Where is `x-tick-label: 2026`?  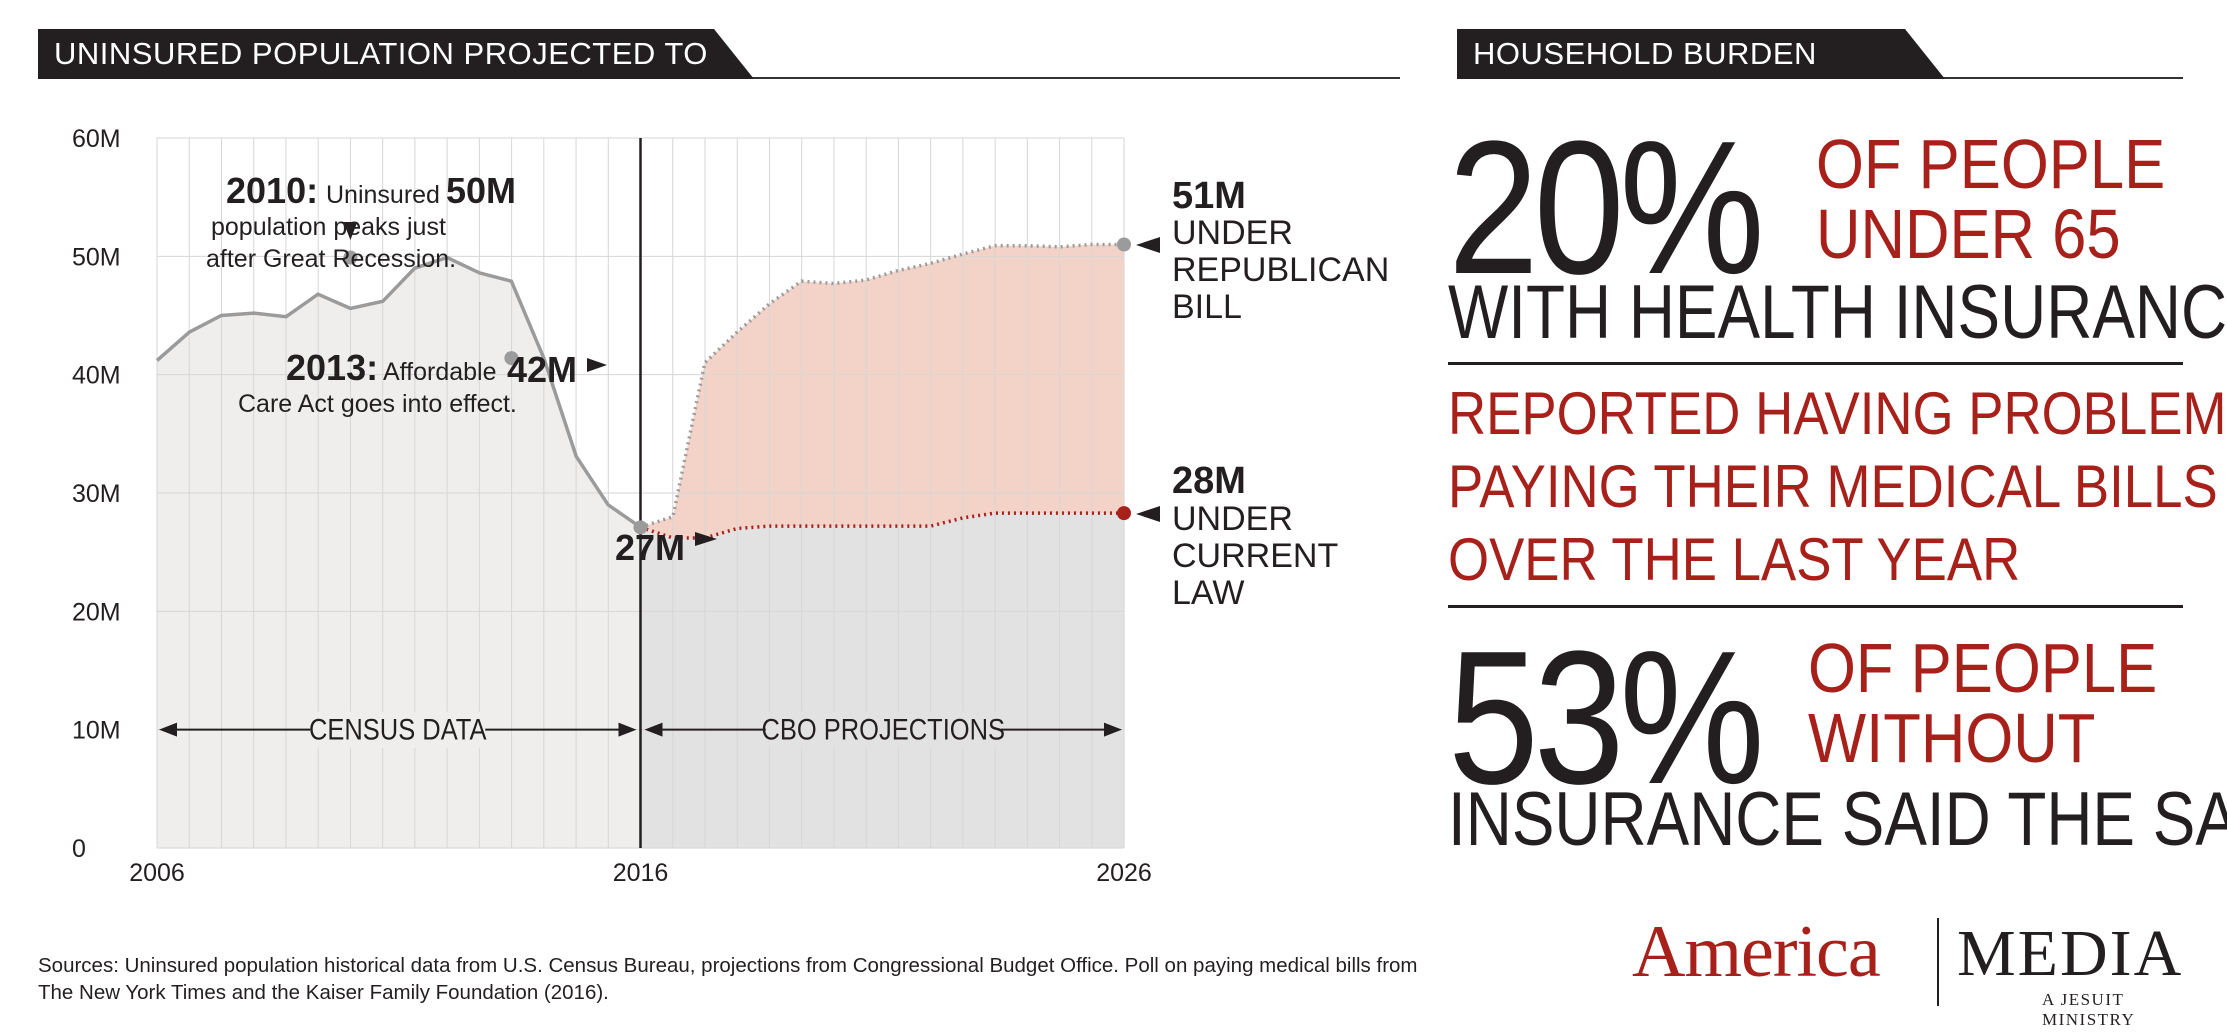 x-tick-label: 2026 is located at coordinates (1124, 873).